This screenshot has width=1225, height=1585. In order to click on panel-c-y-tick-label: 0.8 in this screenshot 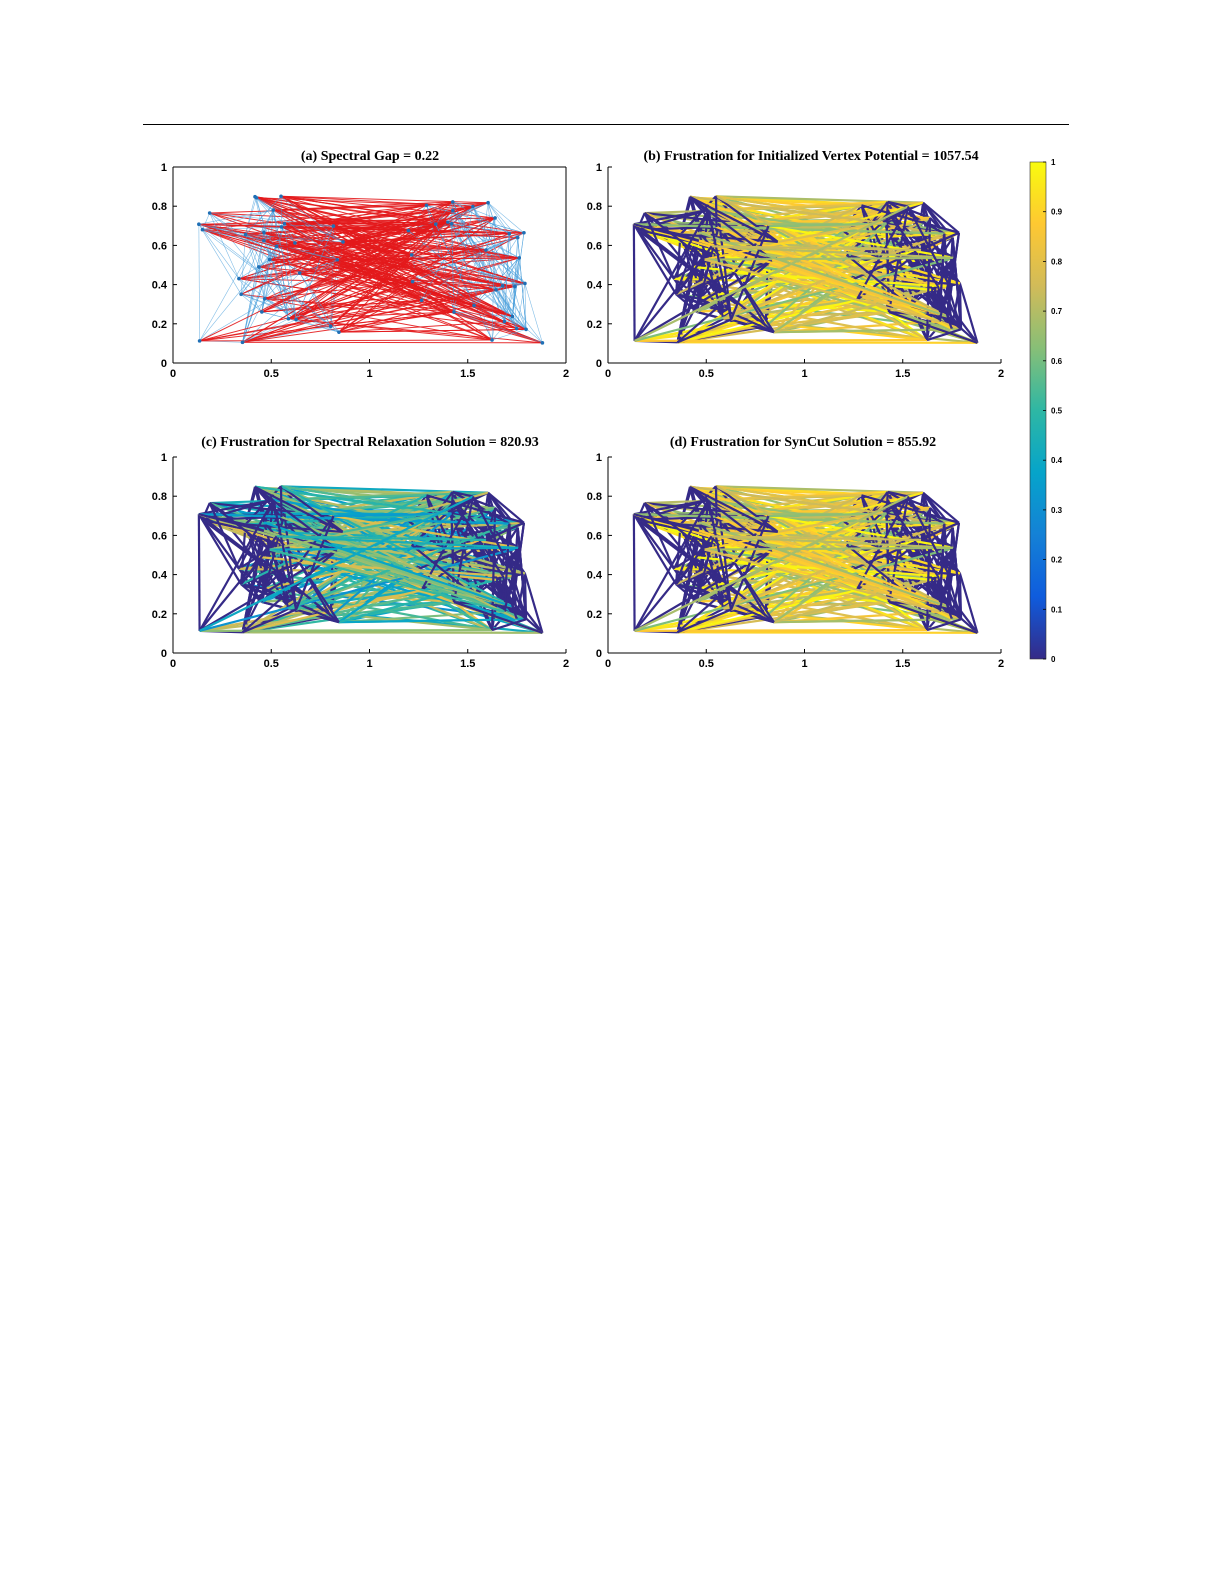, I will do `click(159, 497)`.